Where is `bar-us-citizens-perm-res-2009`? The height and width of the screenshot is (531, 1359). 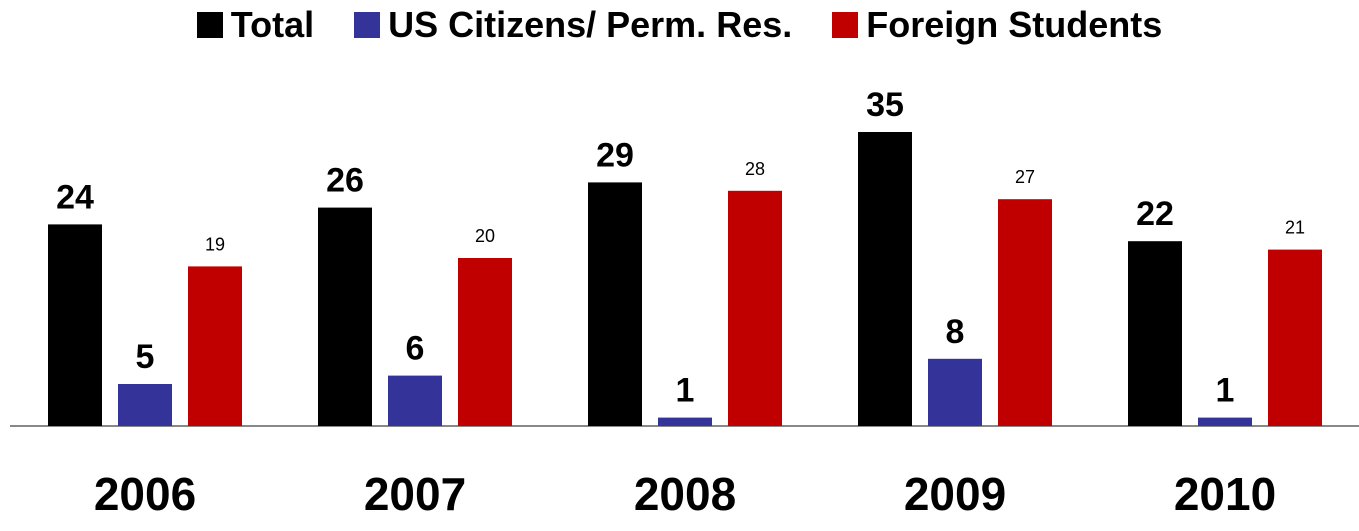
bar-us-citizens-perm-res-2009 is located at coordinates (955, 392).